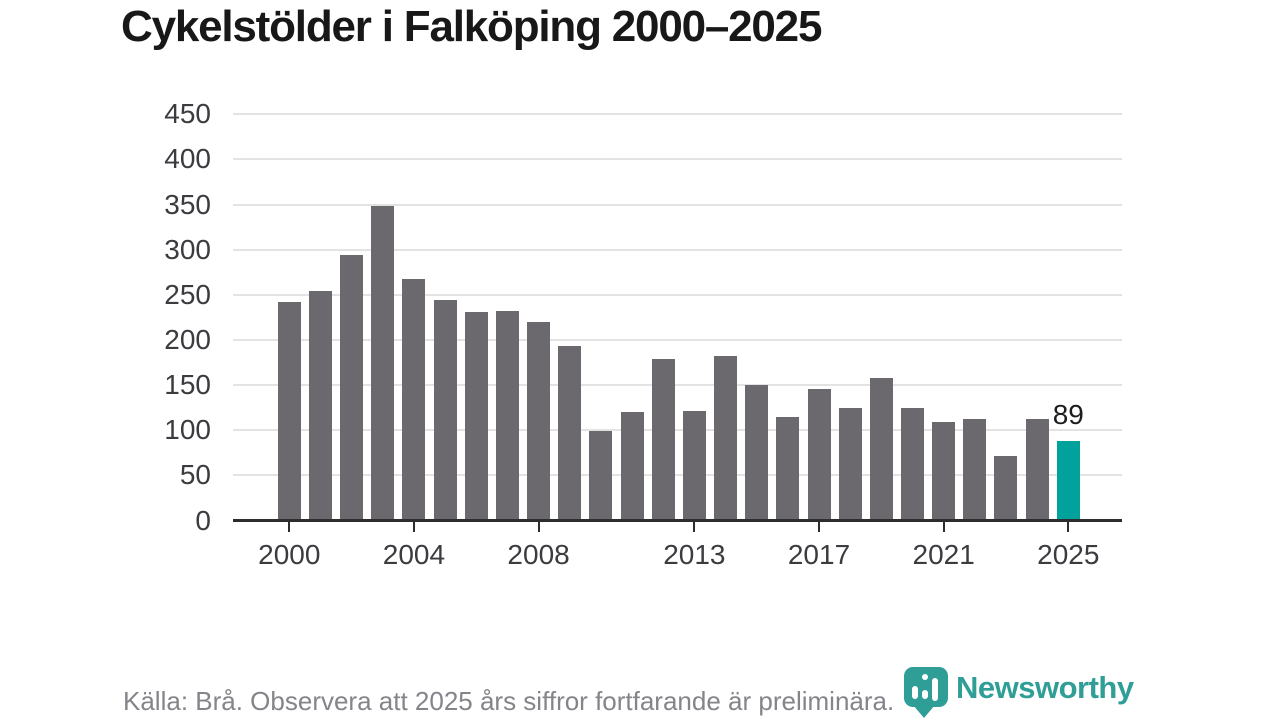 This screenshot has height=720, width=1280. I want to click on x-axis-tick-2025, so click(1068, 527).